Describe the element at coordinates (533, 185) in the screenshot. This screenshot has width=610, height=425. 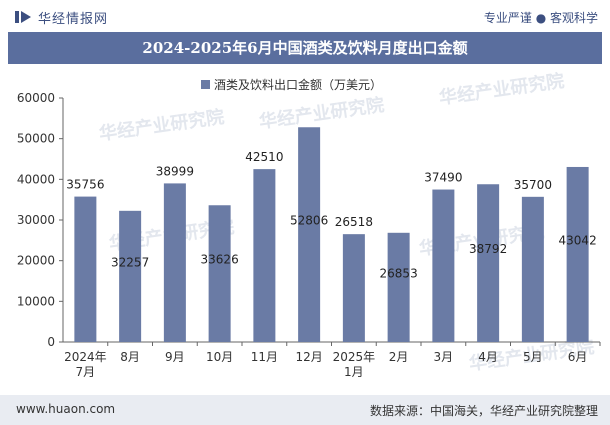
I see `data-label: 35700` at that location.